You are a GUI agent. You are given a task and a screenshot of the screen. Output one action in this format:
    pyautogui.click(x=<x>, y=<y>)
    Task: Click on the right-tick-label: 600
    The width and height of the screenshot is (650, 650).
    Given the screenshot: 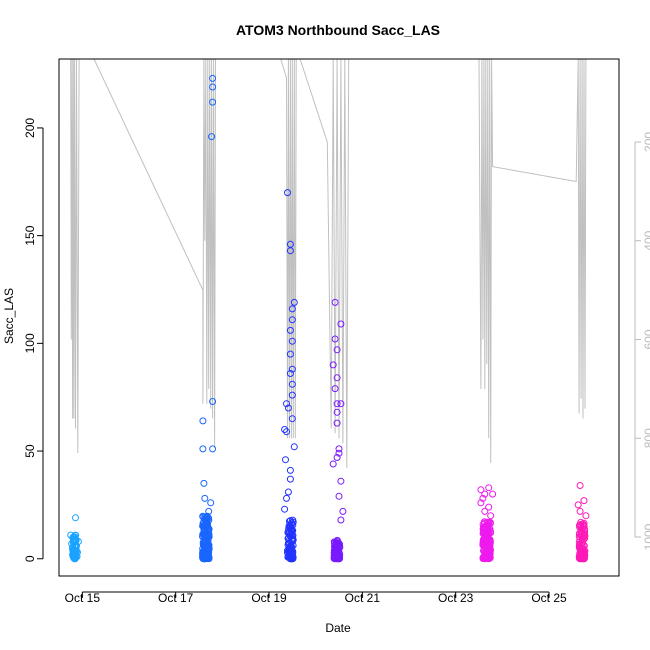 What is the action you would take?
    pyautogui.click(x=646, y=339)
    